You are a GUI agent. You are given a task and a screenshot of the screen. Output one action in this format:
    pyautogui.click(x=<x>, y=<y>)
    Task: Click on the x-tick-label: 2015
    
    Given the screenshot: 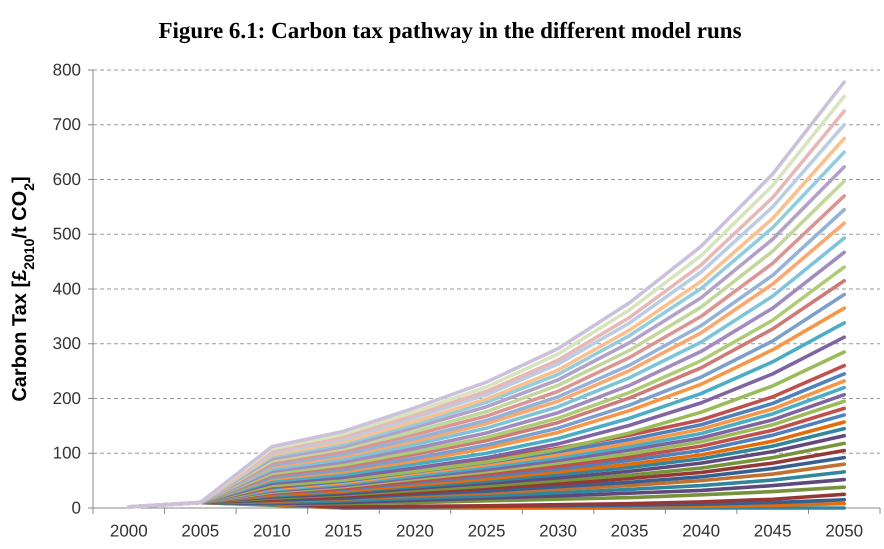 What is the action you would take?
    pyautogui.click(x=343, y=531)
    